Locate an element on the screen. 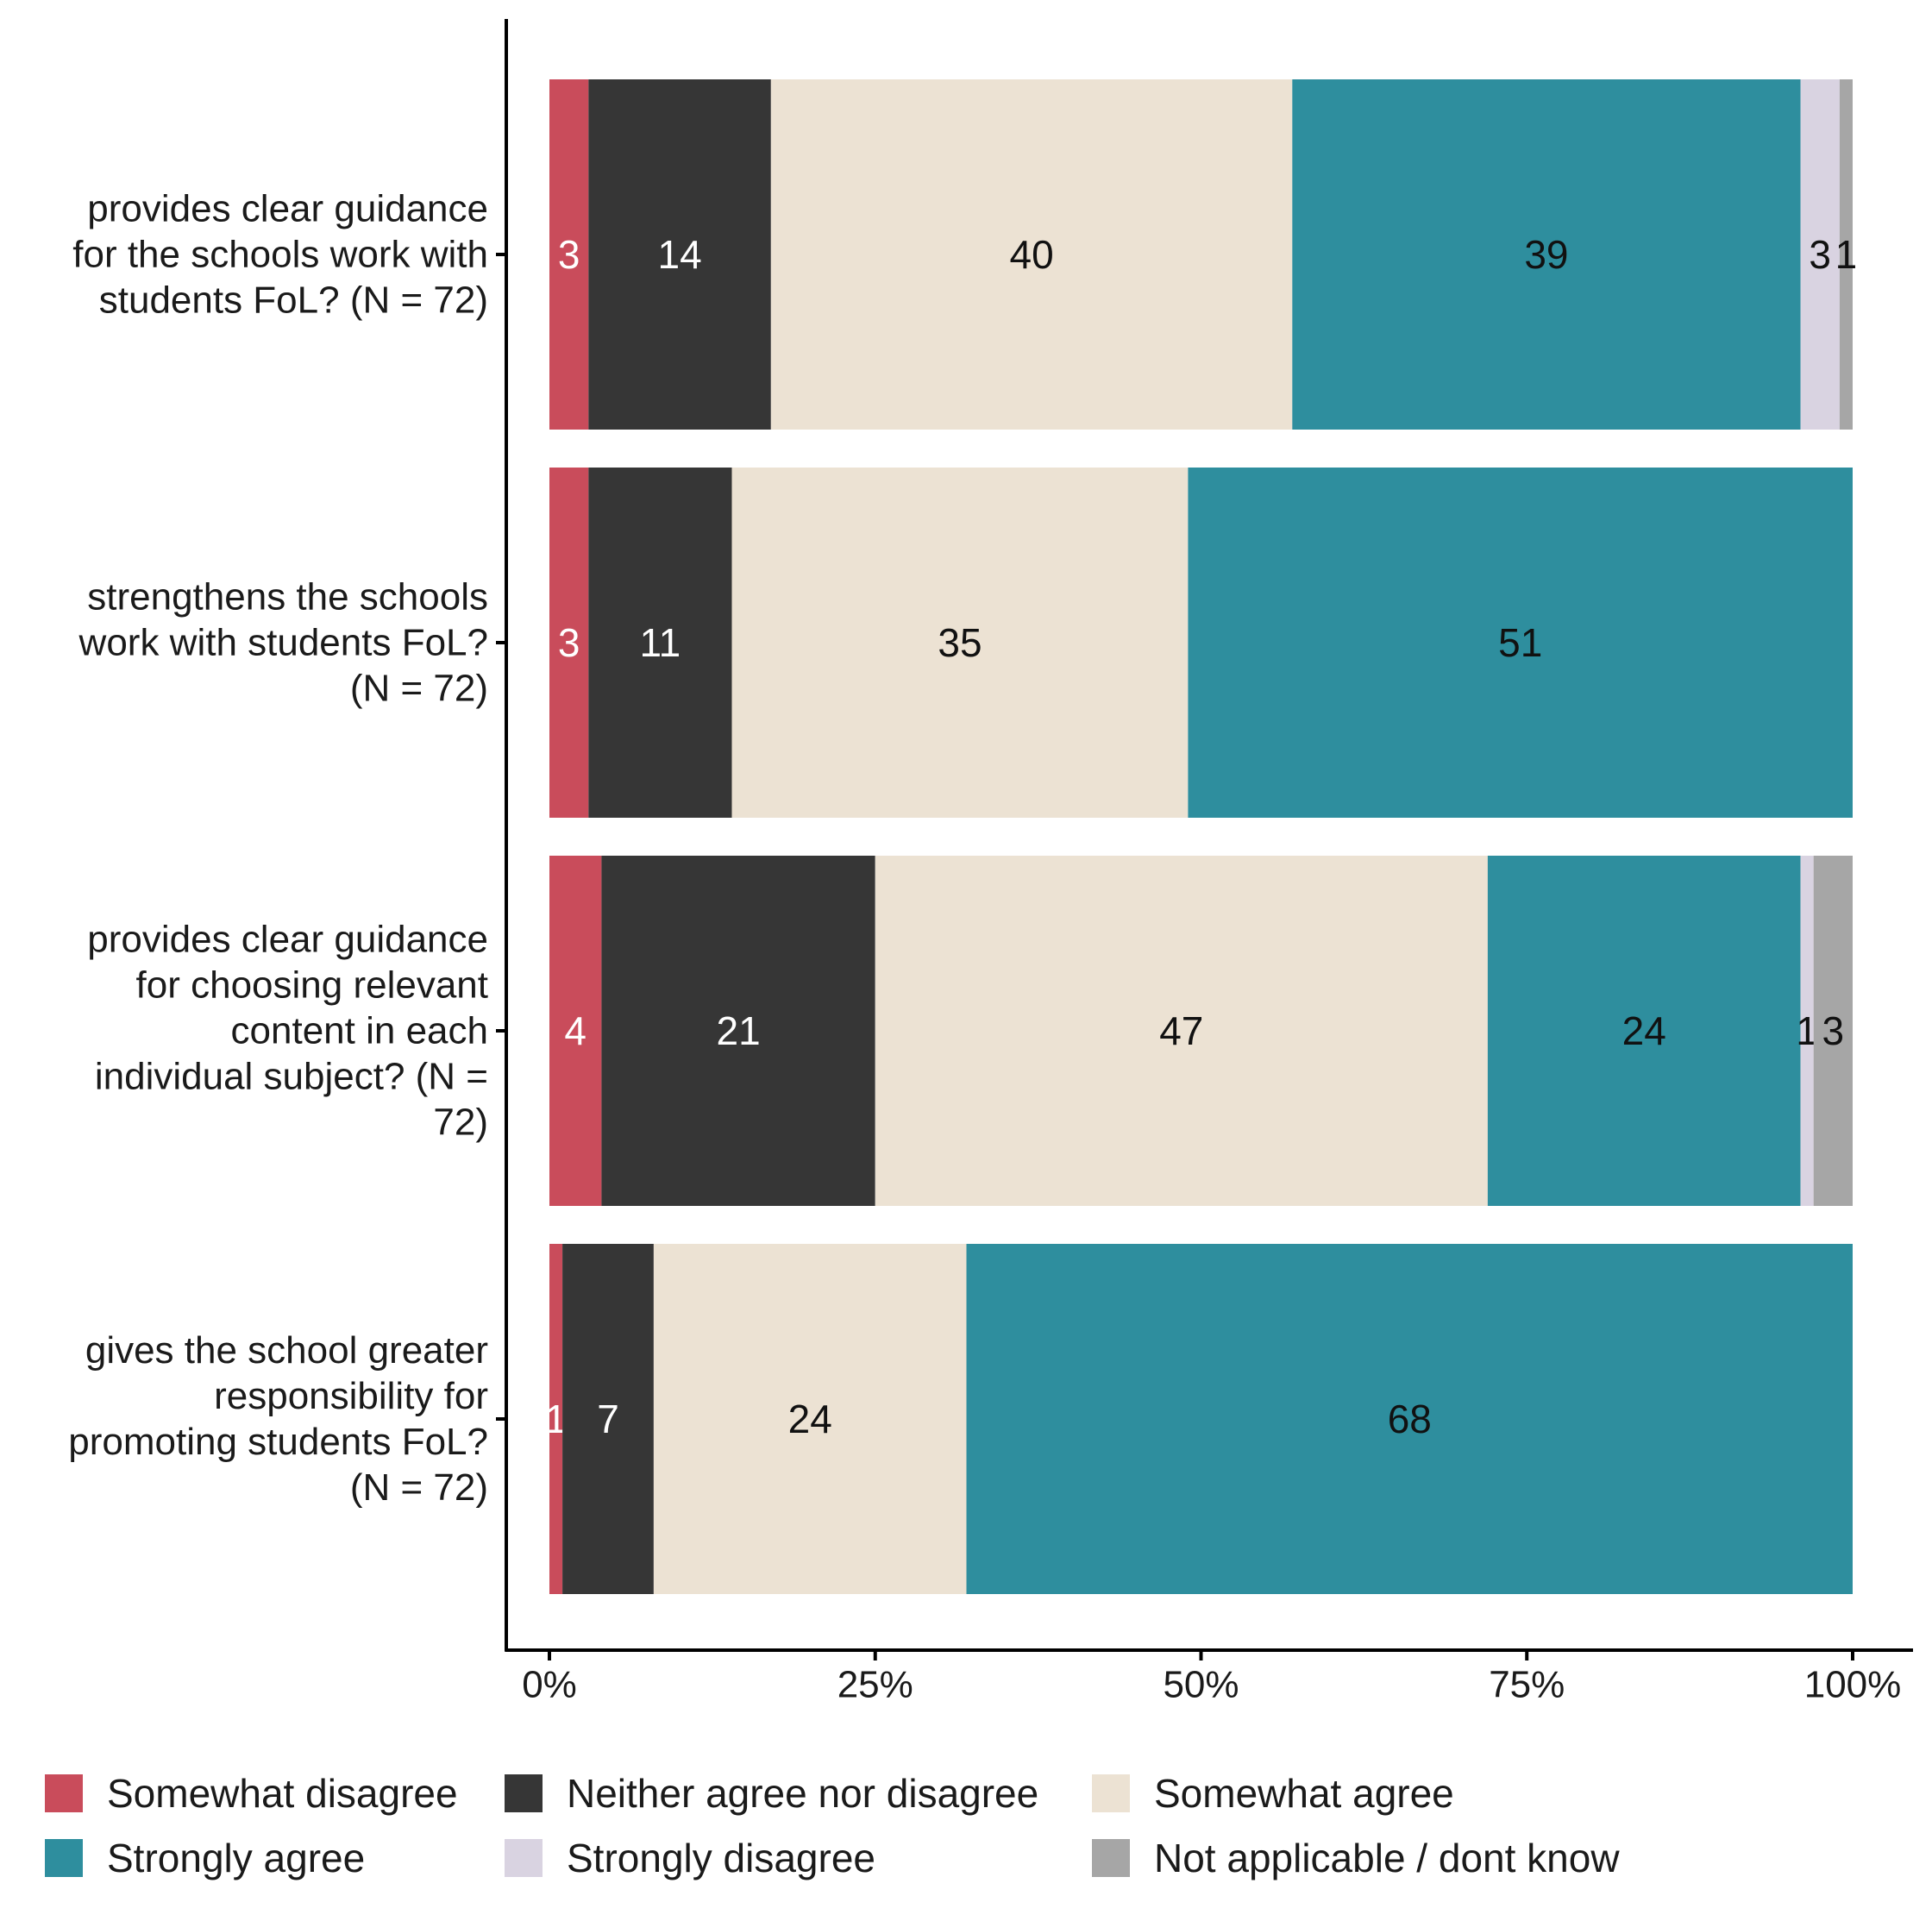  category-label: students FoL? (N = 72) is located at coordinates (294, 300).